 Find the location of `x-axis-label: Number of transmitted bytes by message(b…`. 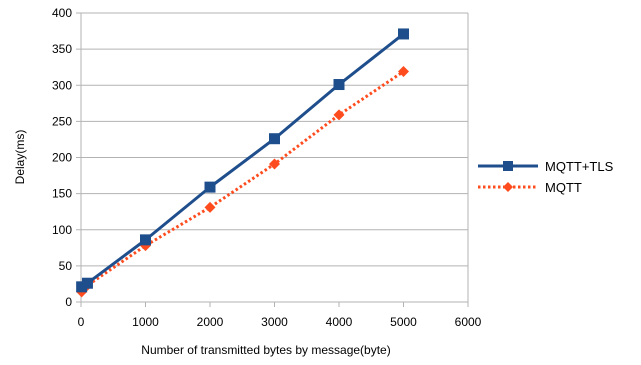

x-axis-label: Number of transmitted bytes by message(b… is located at coordinates (265, 350).